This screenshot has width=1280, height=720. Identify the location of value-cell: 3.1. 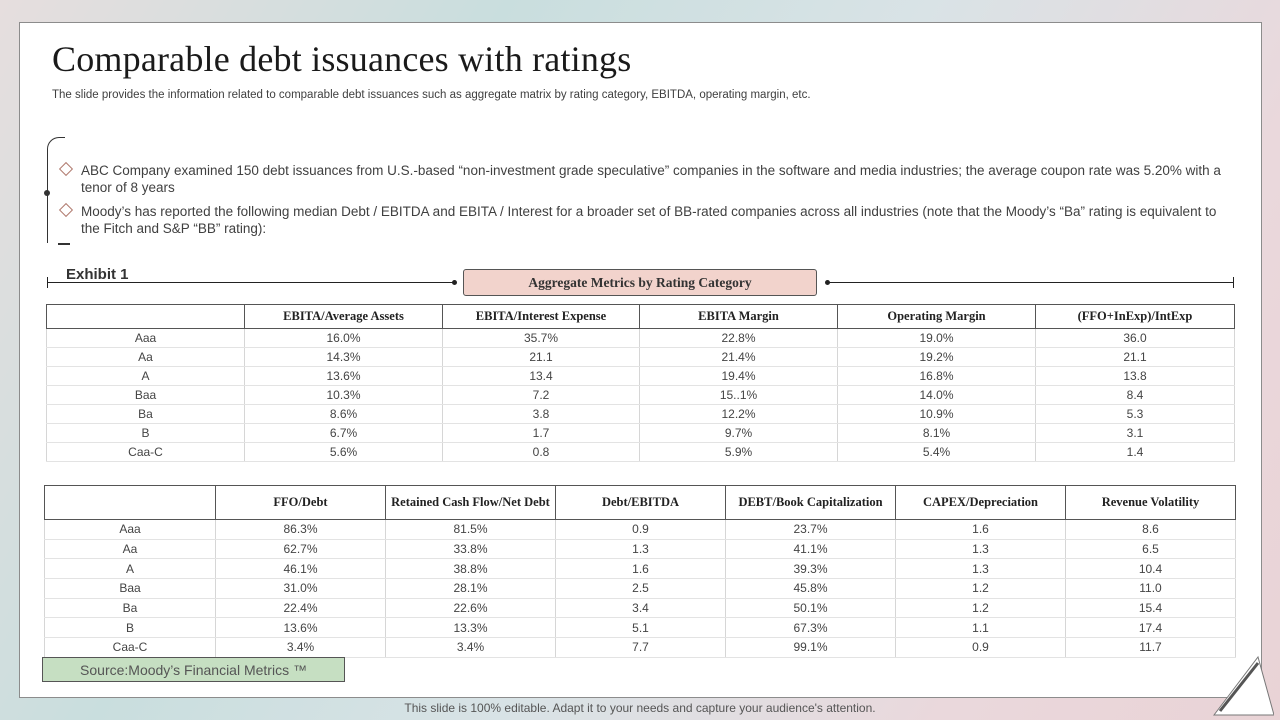
(1135, 433).